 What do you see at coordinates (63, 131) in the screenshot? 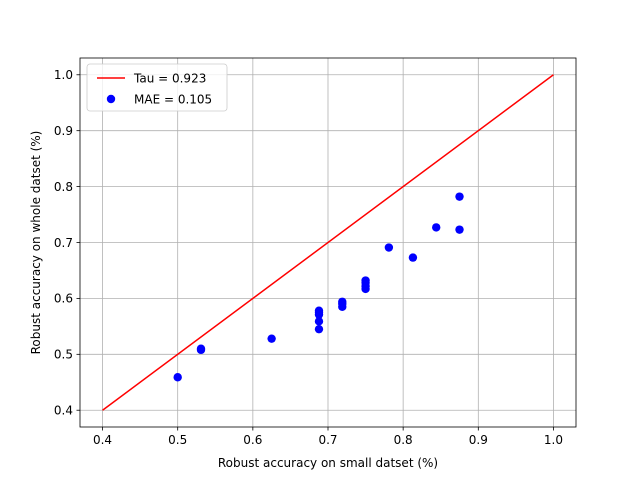
I see `y-tick-label: 0.9` at bounding box center [63, 131].